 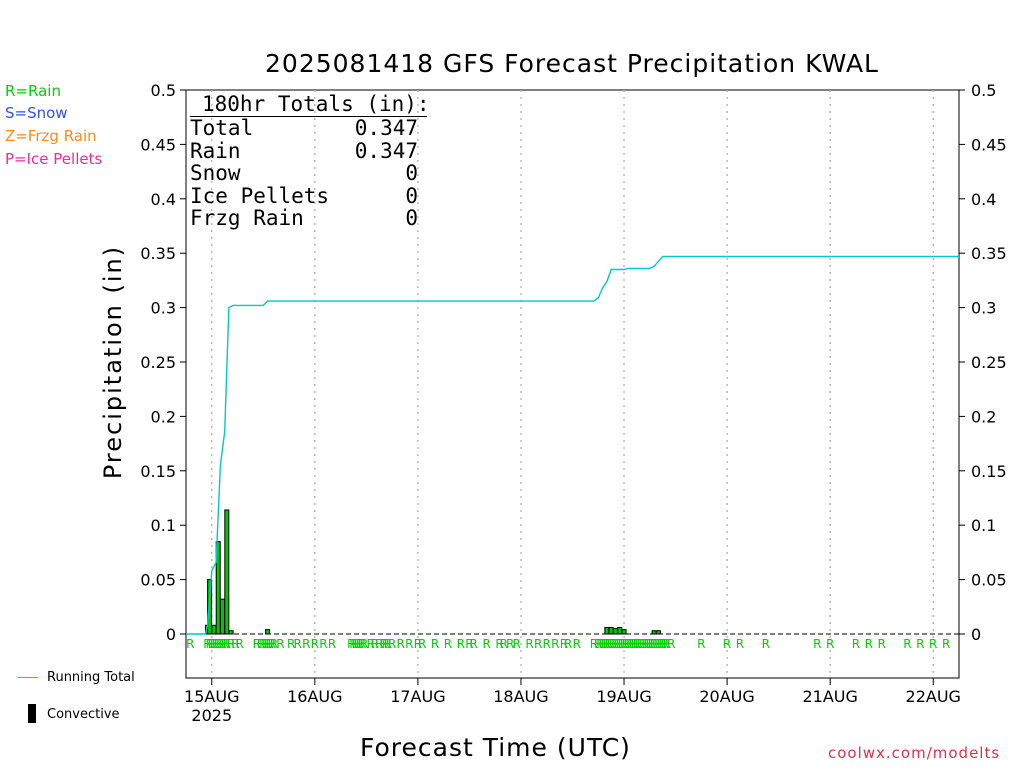 I want to click on totals-row-ice-pellets: Ice Pellets 0, so click(x=304, y=195).